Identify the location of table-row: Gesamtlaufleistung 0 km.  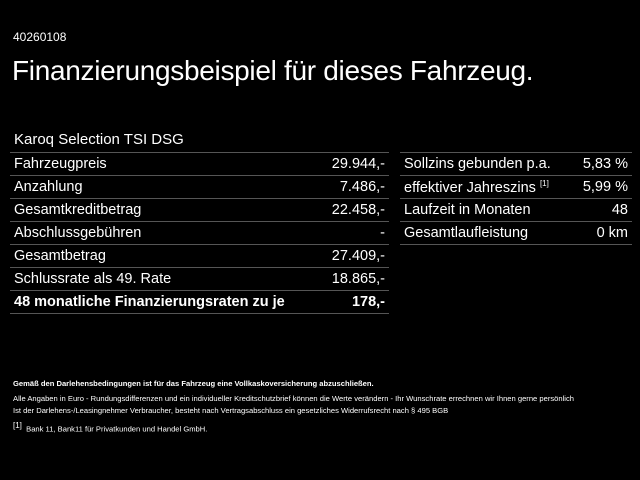
(516, 233).